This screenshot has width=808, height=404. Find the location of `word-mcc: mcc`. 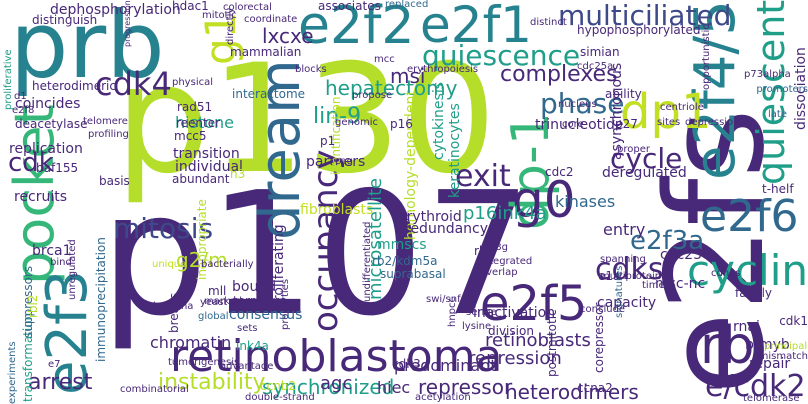

word-mcc: mcc is located at coordinates (384, 59).